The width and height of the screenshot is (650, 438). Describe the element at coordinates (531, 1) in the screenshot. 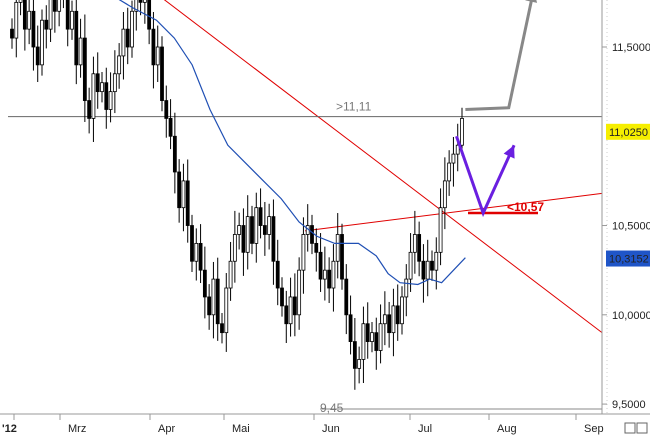

I see `gray-projection-arrow-head` at that location.